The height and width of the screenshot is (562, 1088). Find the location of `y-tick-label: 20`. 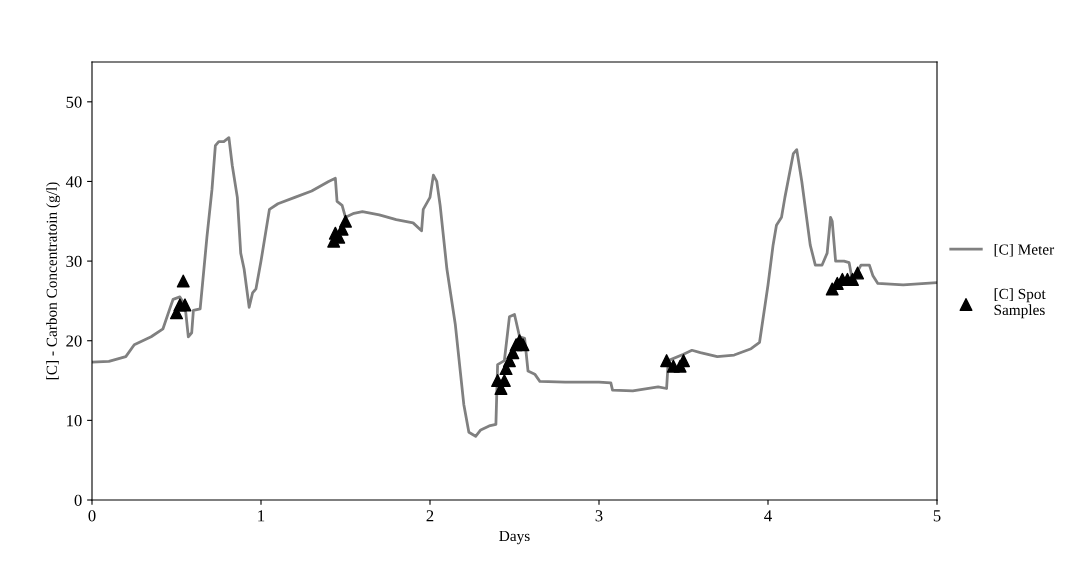

y-tick-label: 20 is located at coordinates (74, 341).